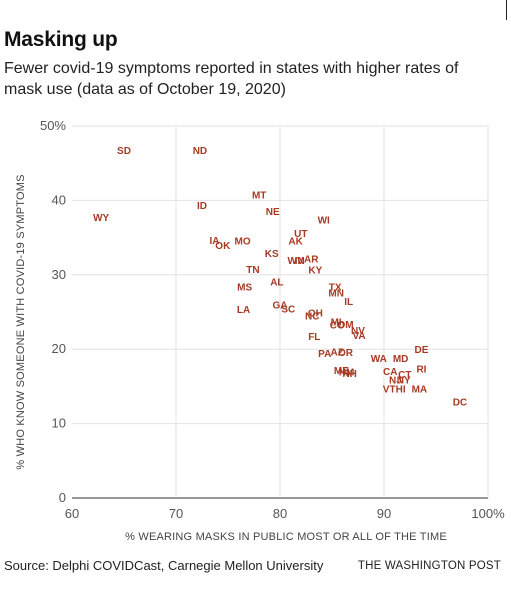 Image resolution: width=511 pixels, height=613 pixels. I want to click on x-tick-label: 90, so click(384, 513).